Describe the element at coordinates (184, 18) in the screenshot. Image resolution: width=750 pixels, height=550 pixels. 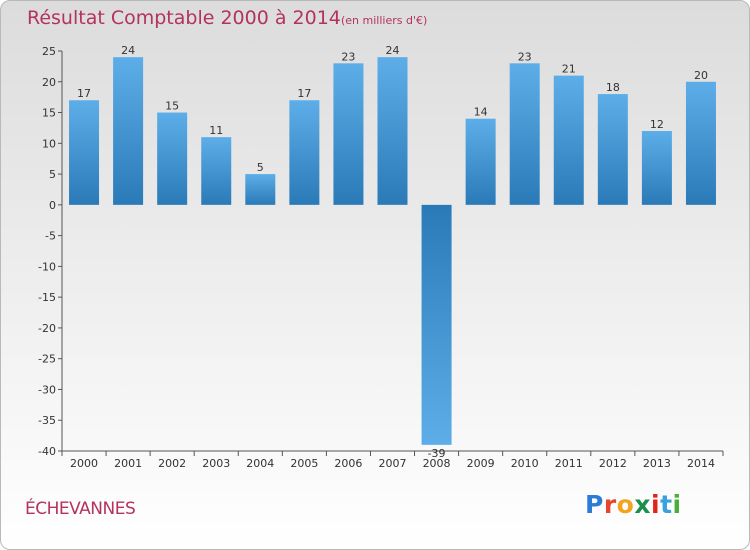
I see `chart-title: Résultat Comptable 2000 à 2014` at that location.